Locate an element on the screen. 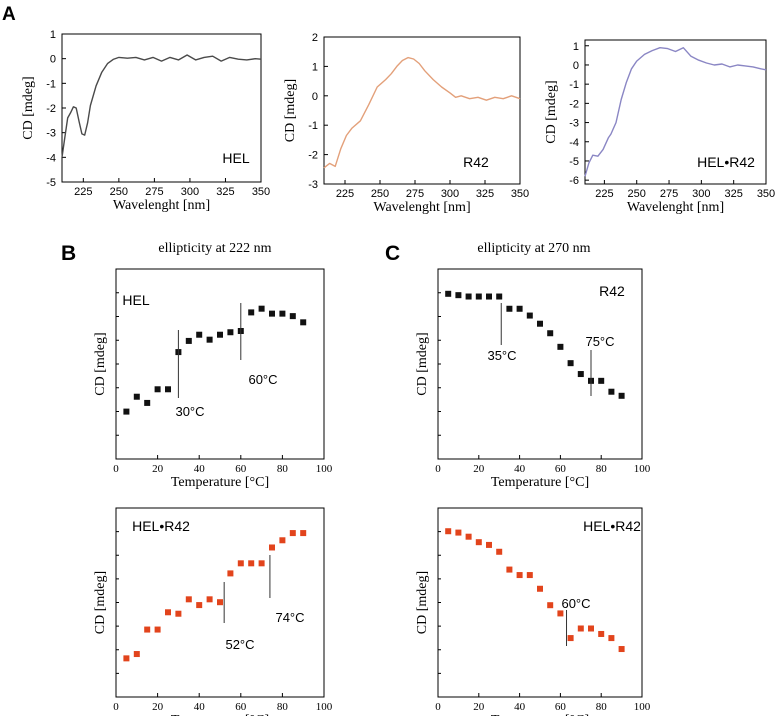 This screenshot has height=716, width=778. series-label: HEL•R42 is located at coordinates (161, 526).